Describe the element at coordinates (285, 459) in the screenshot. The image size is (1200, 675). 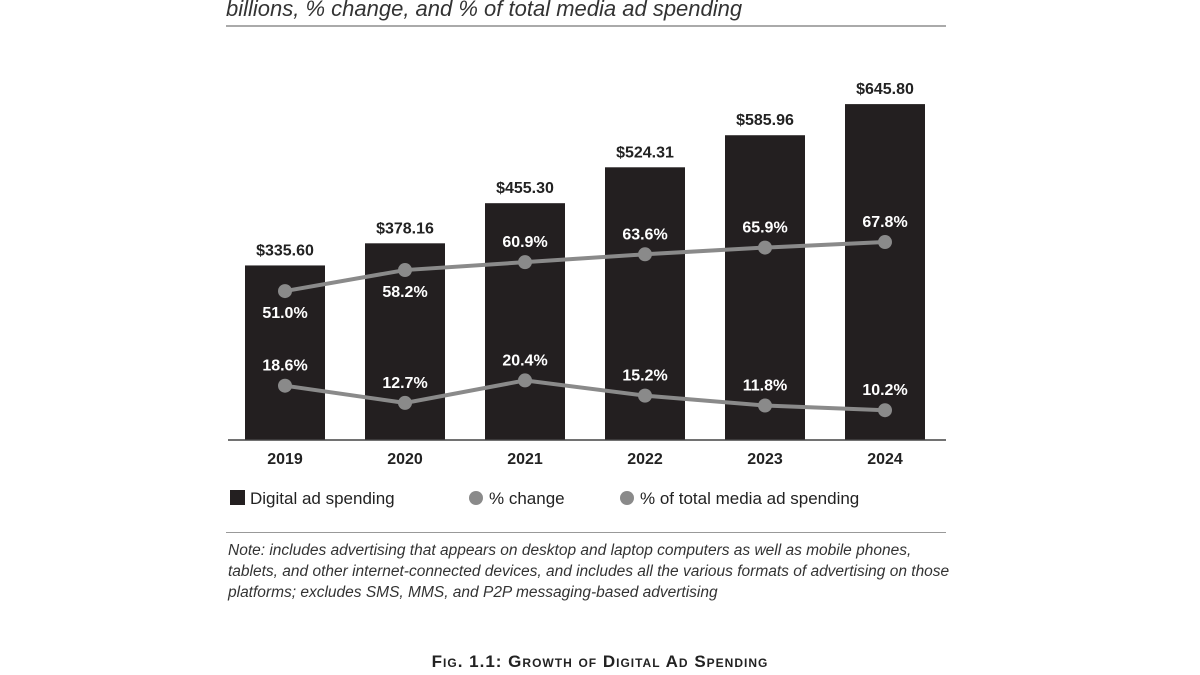
I see `x-tick-label: 2019` at that location.